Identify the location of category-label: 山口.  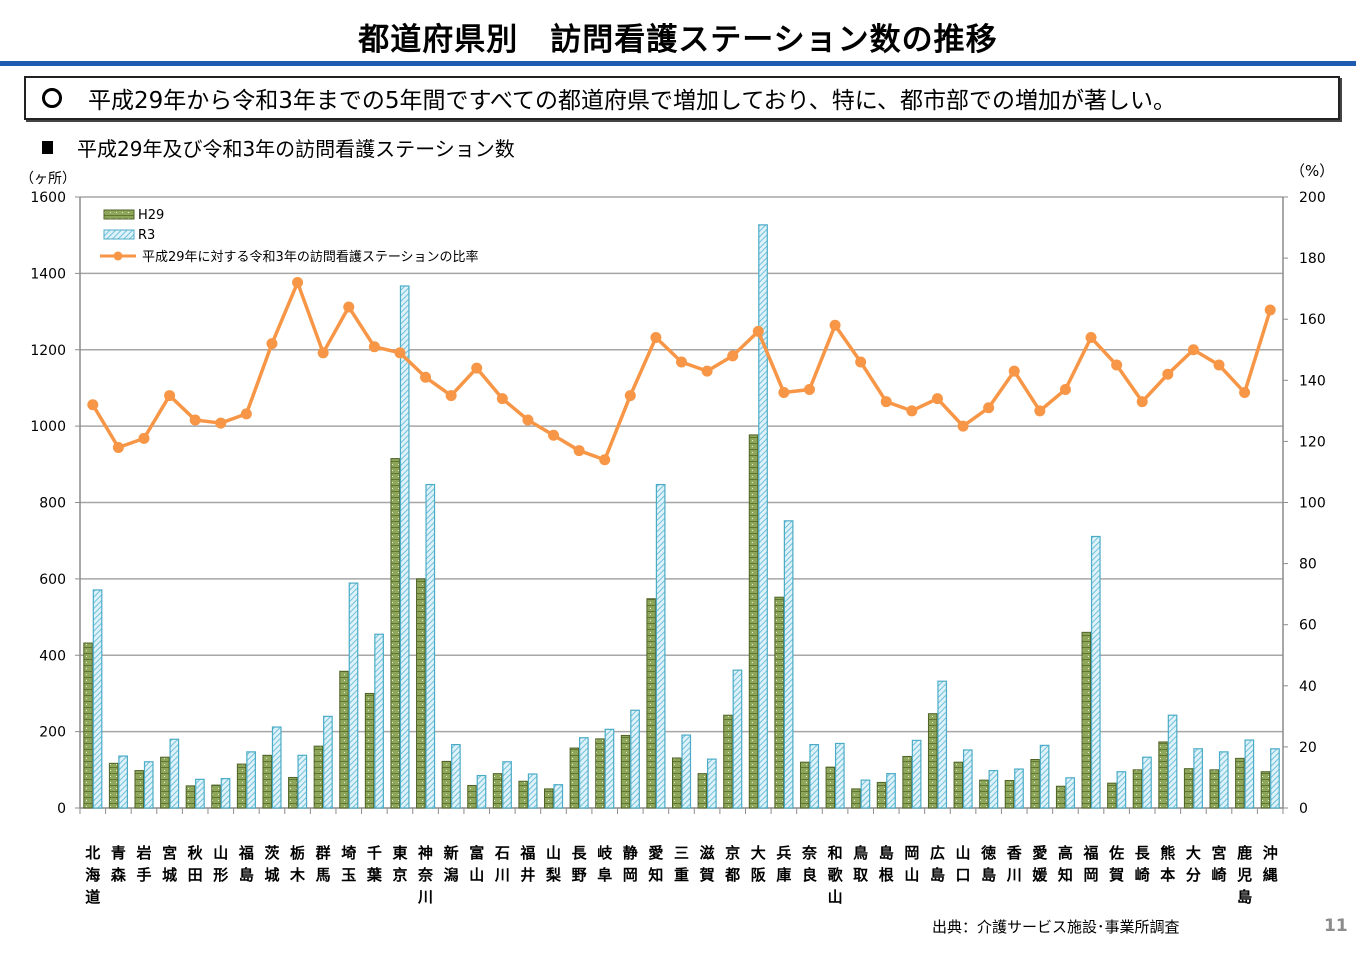
(963, 864).